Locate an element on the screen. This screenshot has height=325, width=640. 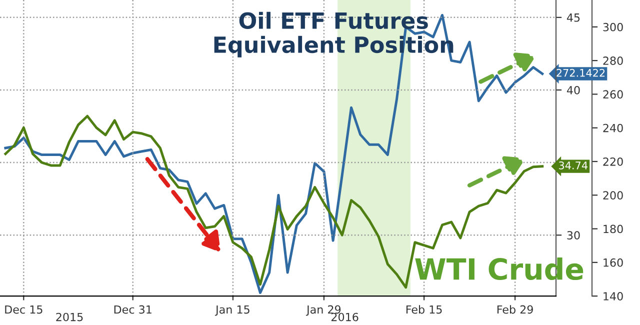
y2-tick-label: 200 is located at coordinates (613, 195).